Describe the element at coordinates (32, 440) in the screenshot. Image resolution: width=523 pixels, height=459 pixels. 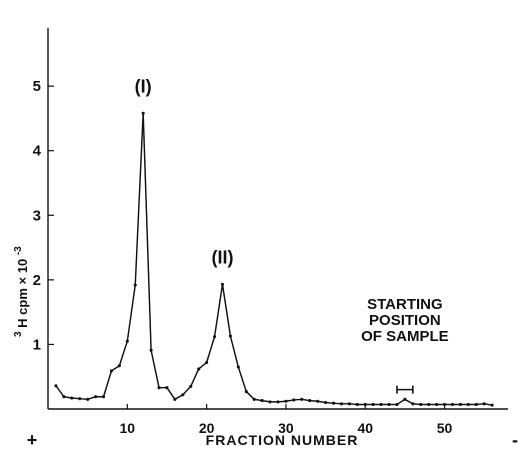
I see `x-axis-left-marker: +` at that location.